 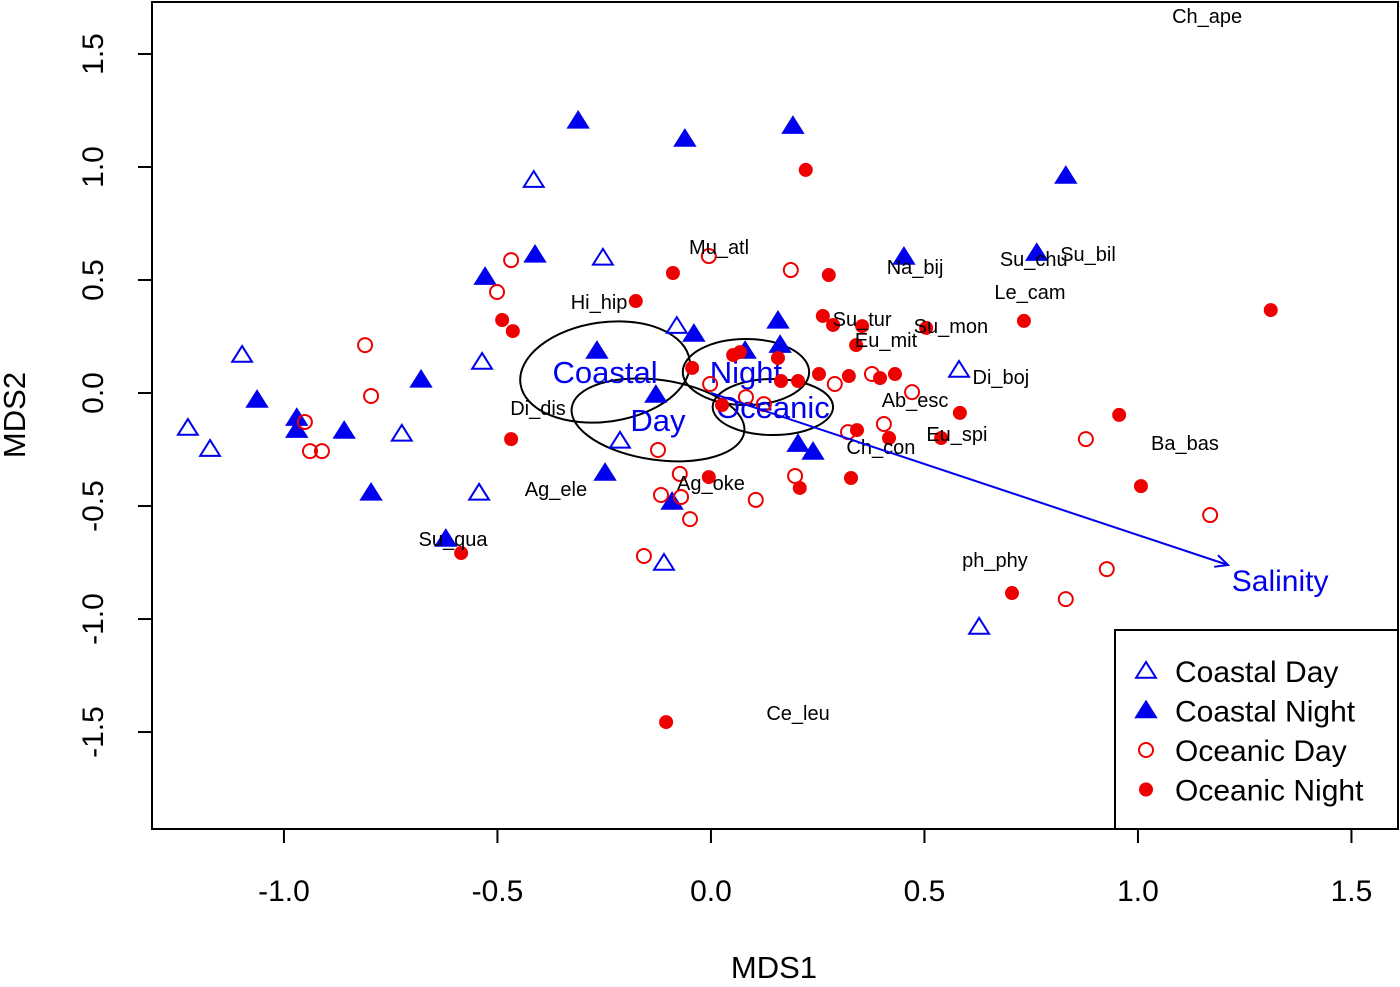 I want to click on group-ellipse, so click(x=605, y=372).